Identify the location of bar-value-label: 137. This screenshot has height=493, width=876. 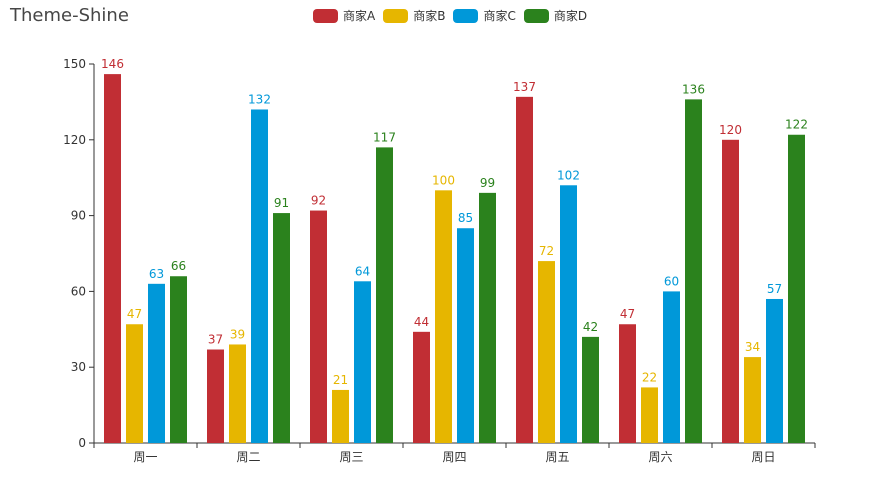
(524, 87).